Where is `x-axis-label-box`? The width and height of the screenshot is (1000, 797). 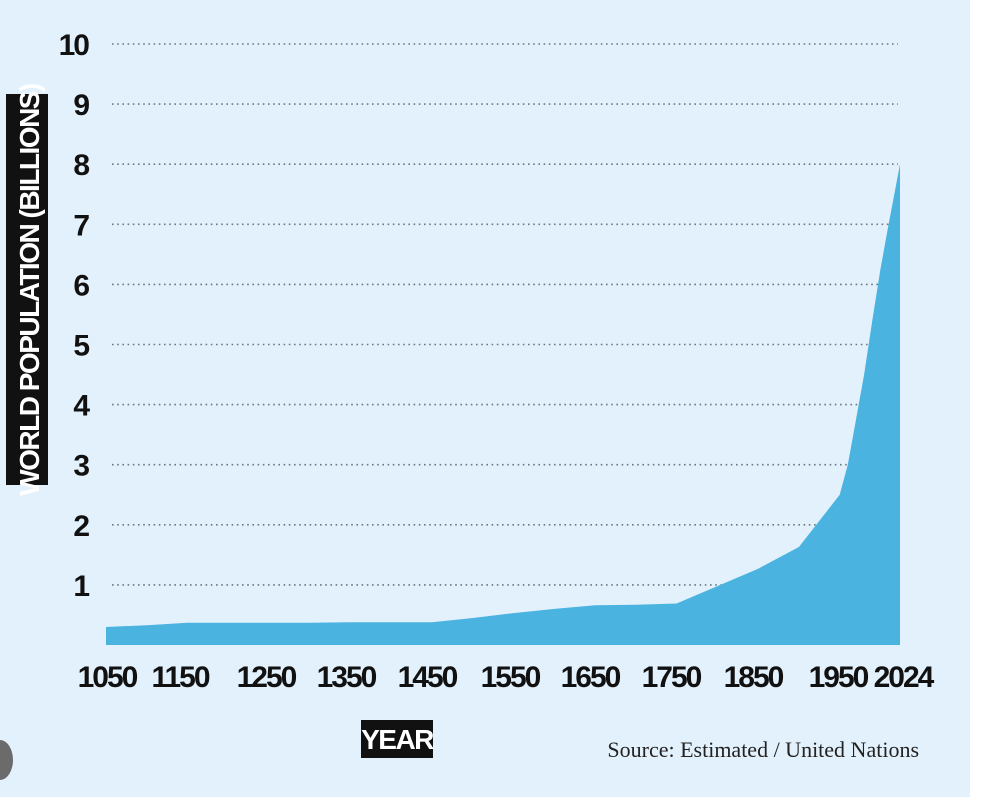
x-axis-label-box is located at coordinates (397, 739).